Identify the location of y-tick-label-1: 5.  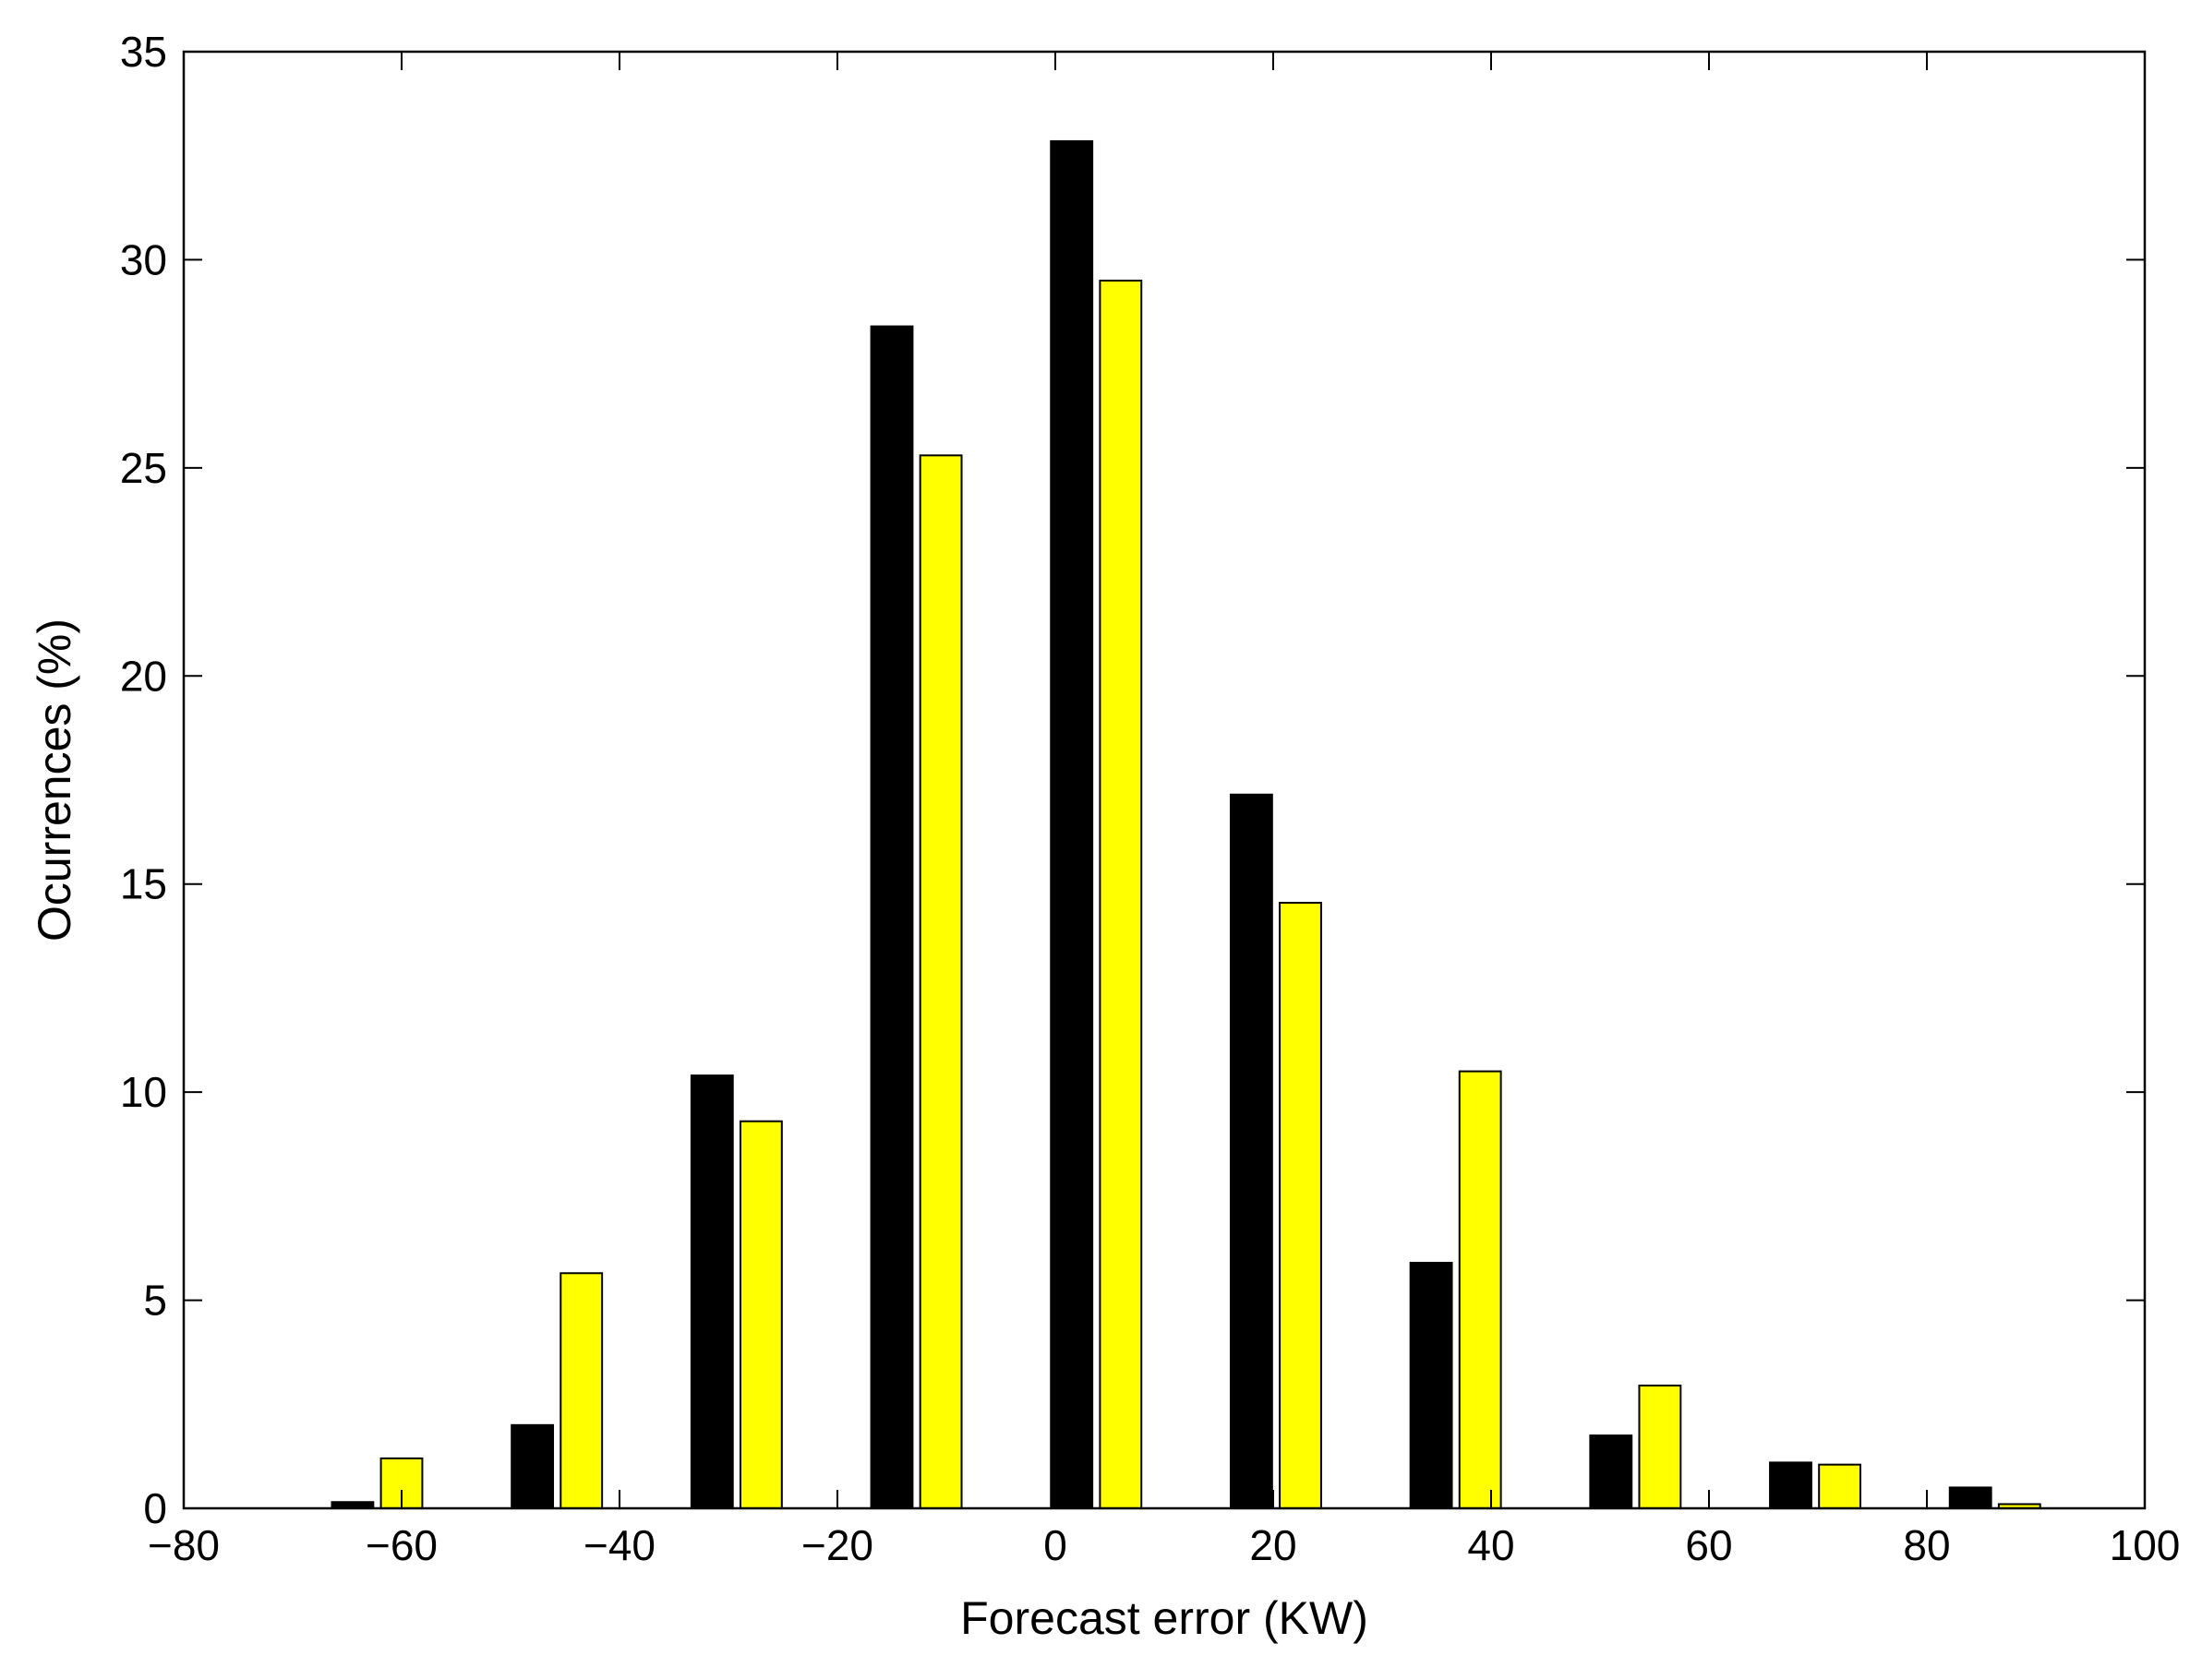
(155, 1301).